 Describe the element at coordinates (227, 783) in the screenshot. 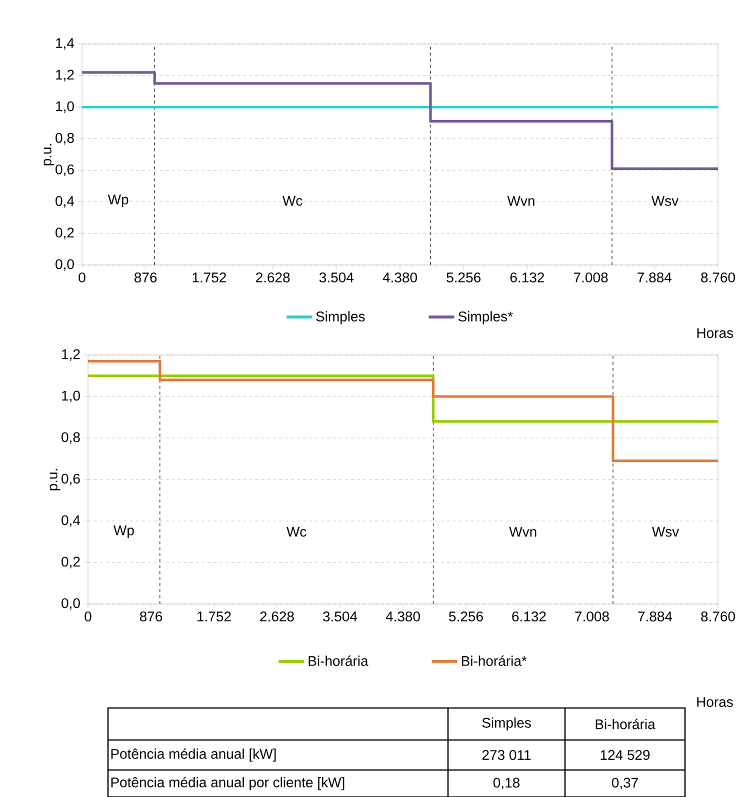

I see `text: Potência média anual por cliente [kW]` at that location.